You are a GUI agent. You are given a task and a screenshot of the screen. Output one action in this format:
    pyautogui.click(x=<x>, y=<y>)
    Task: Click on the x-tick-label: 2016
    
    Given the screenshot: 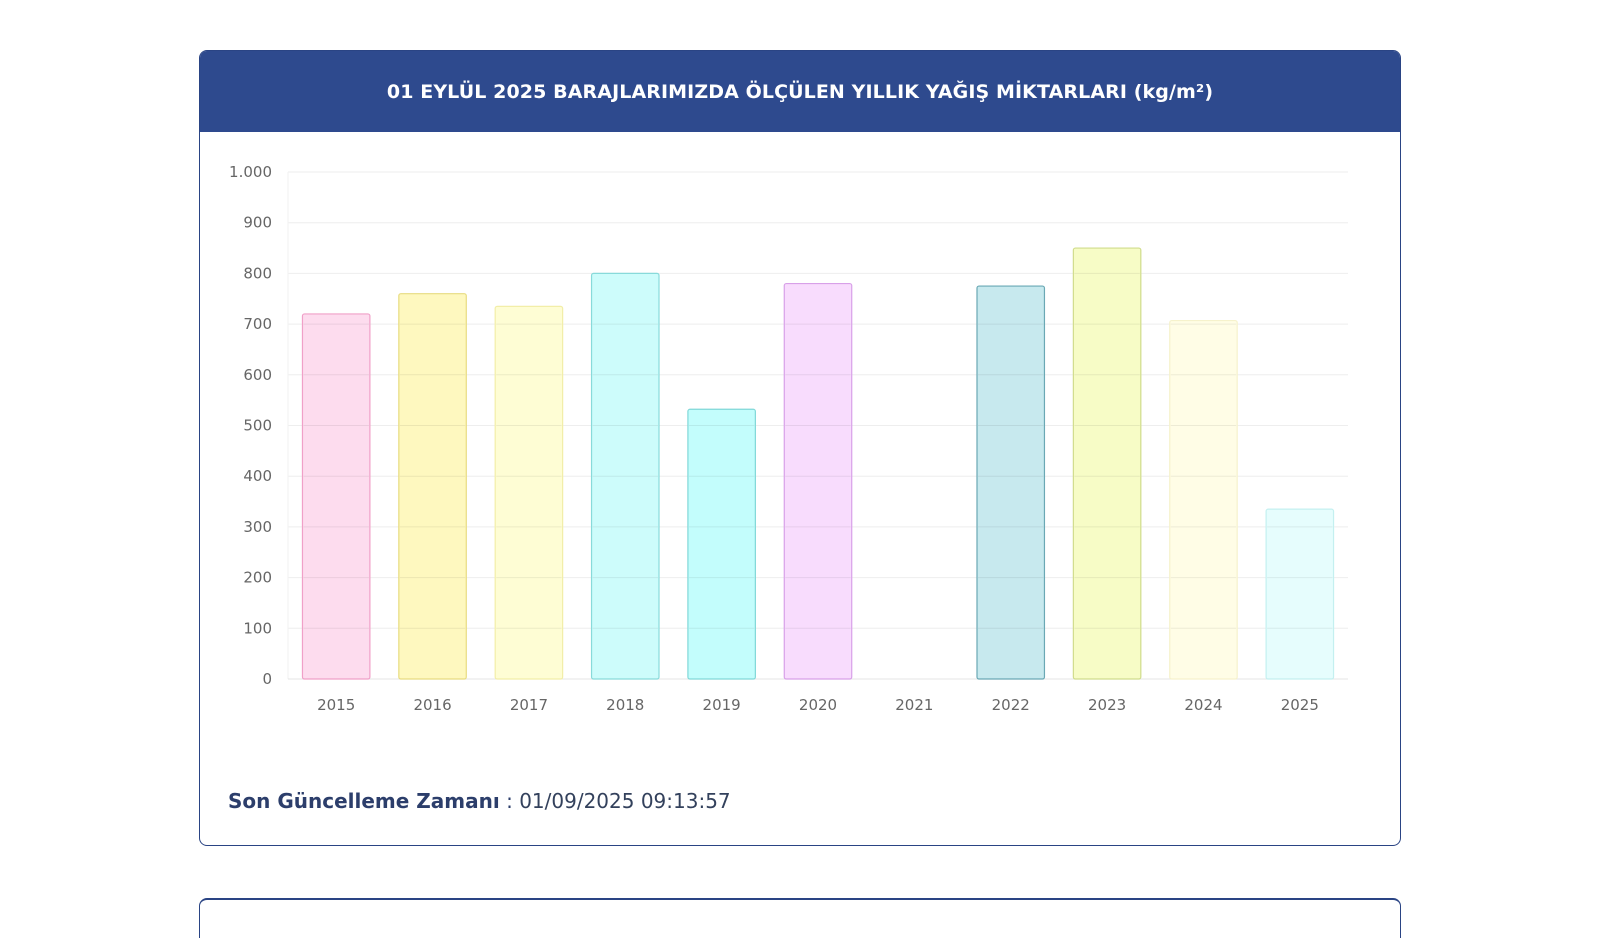 What is the action you would take?
    pyautogui.click(x=432, y=705)
    